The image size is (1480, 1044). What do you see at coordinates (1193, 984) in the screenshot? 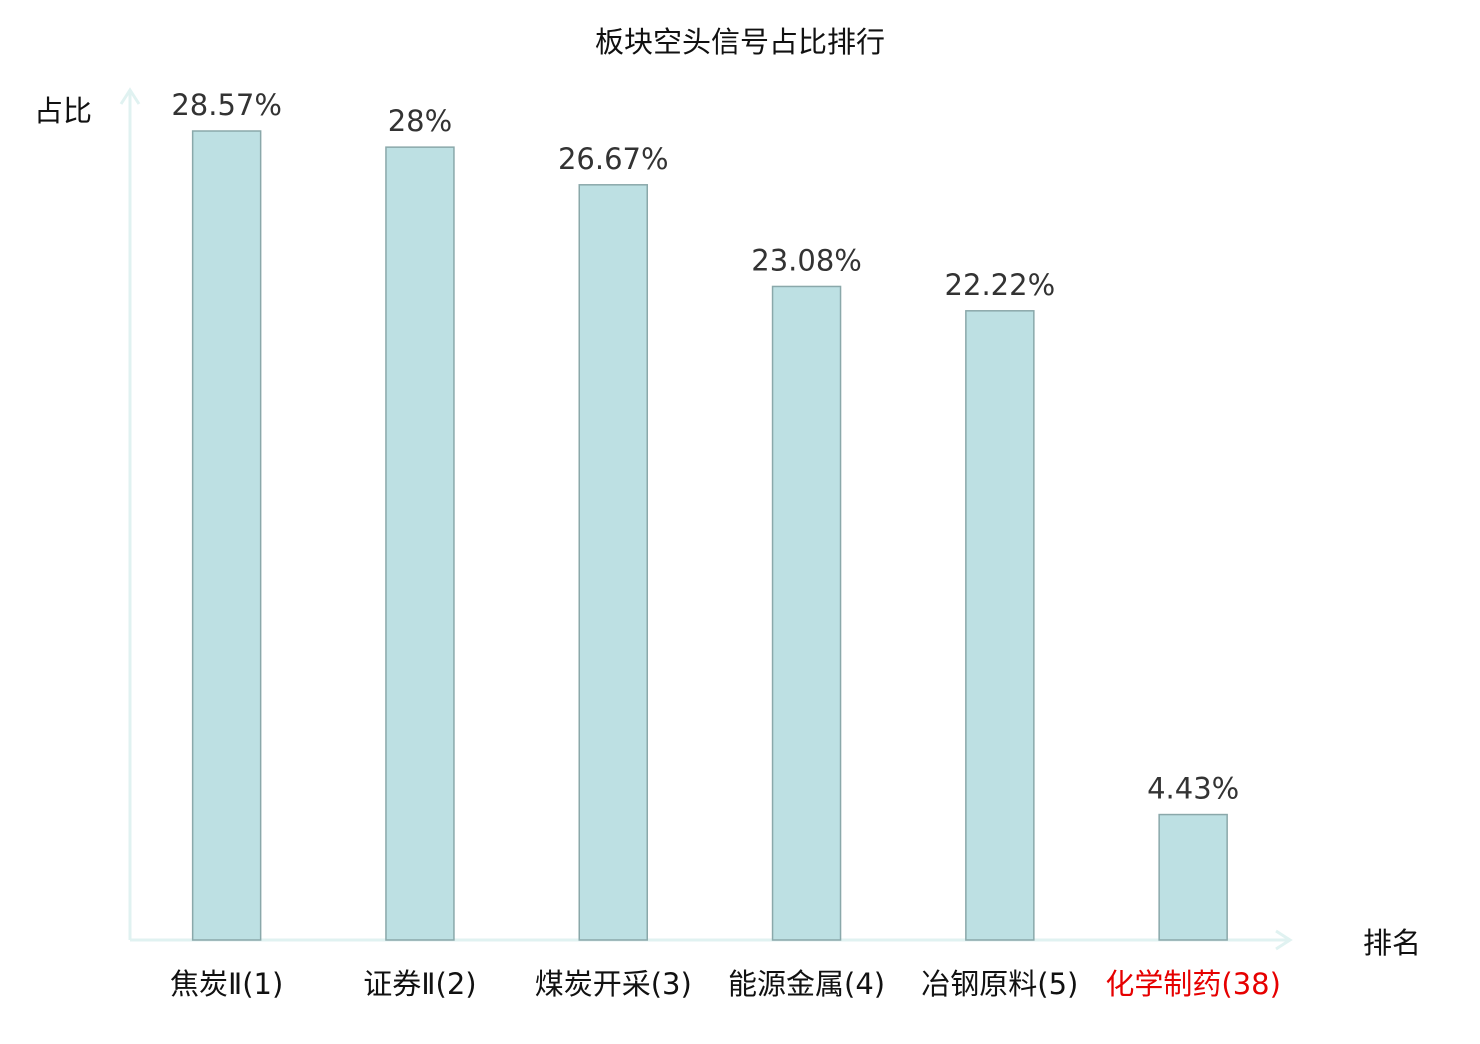
I see `x-tick-label: 化学制药(38)` at bounding box center [1193, 984].